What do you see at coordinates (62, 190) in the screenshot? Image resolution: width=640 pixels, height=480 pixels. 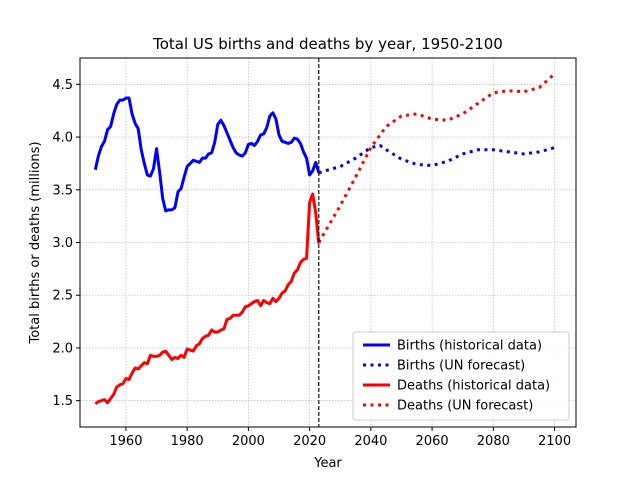 I see `y-tick-label: 3.5` at bounding box center [62, 190].